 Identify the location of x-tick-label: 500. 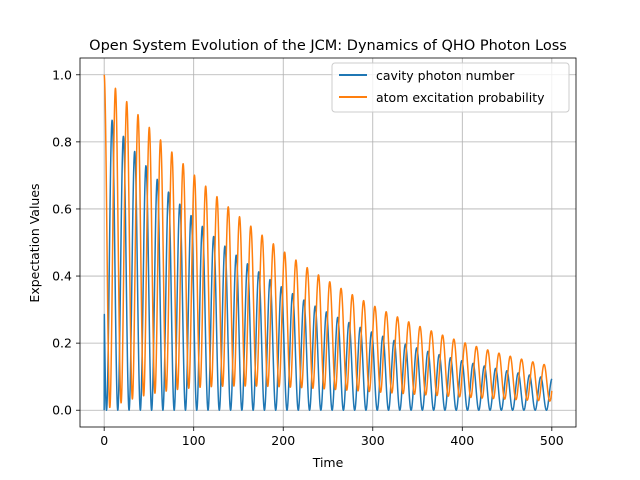
(552, 440).